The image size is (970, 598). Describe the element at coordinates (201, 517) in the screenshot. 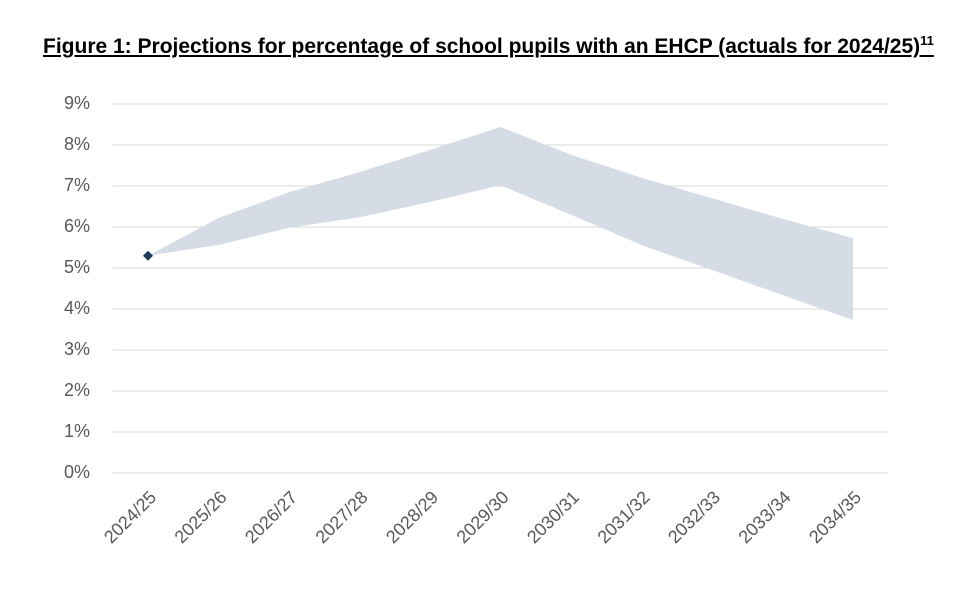

I see `x-tick-label: 2025/26` at that location.